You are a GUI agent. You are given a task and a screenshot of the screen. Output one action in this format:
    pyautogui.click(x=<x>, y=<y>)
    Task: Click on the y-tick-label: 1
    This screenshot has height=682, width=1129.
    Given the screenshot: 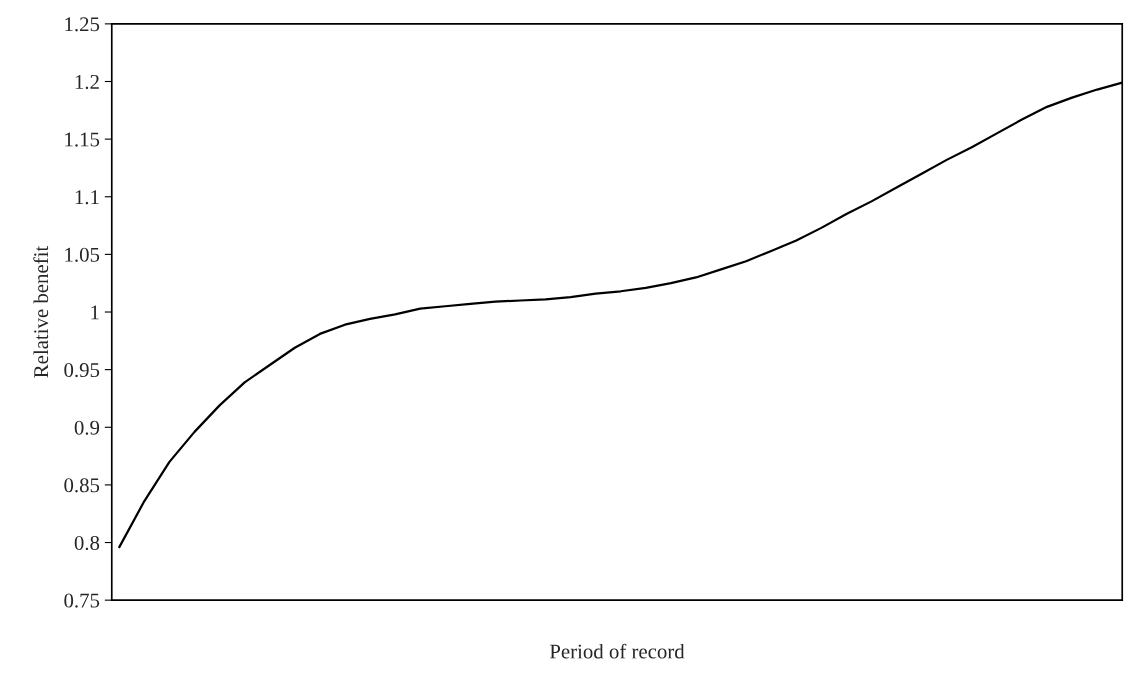 What is the action you would take?
    pyautogui.click(x=95, y=312)
    